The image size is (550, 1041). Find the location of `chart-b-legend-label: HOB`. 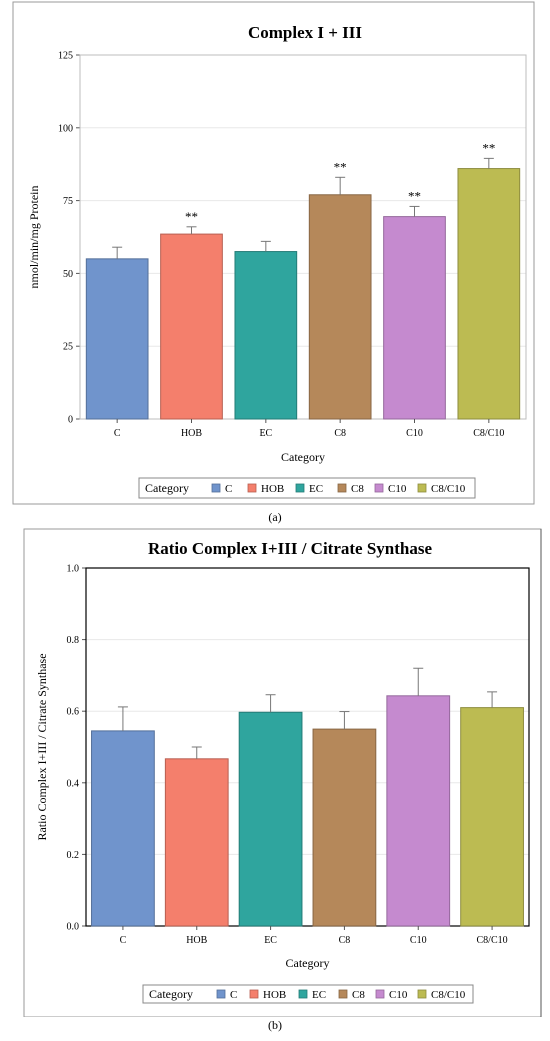

chart-b-legend-label: HOB is located at coordinates (274, 995).